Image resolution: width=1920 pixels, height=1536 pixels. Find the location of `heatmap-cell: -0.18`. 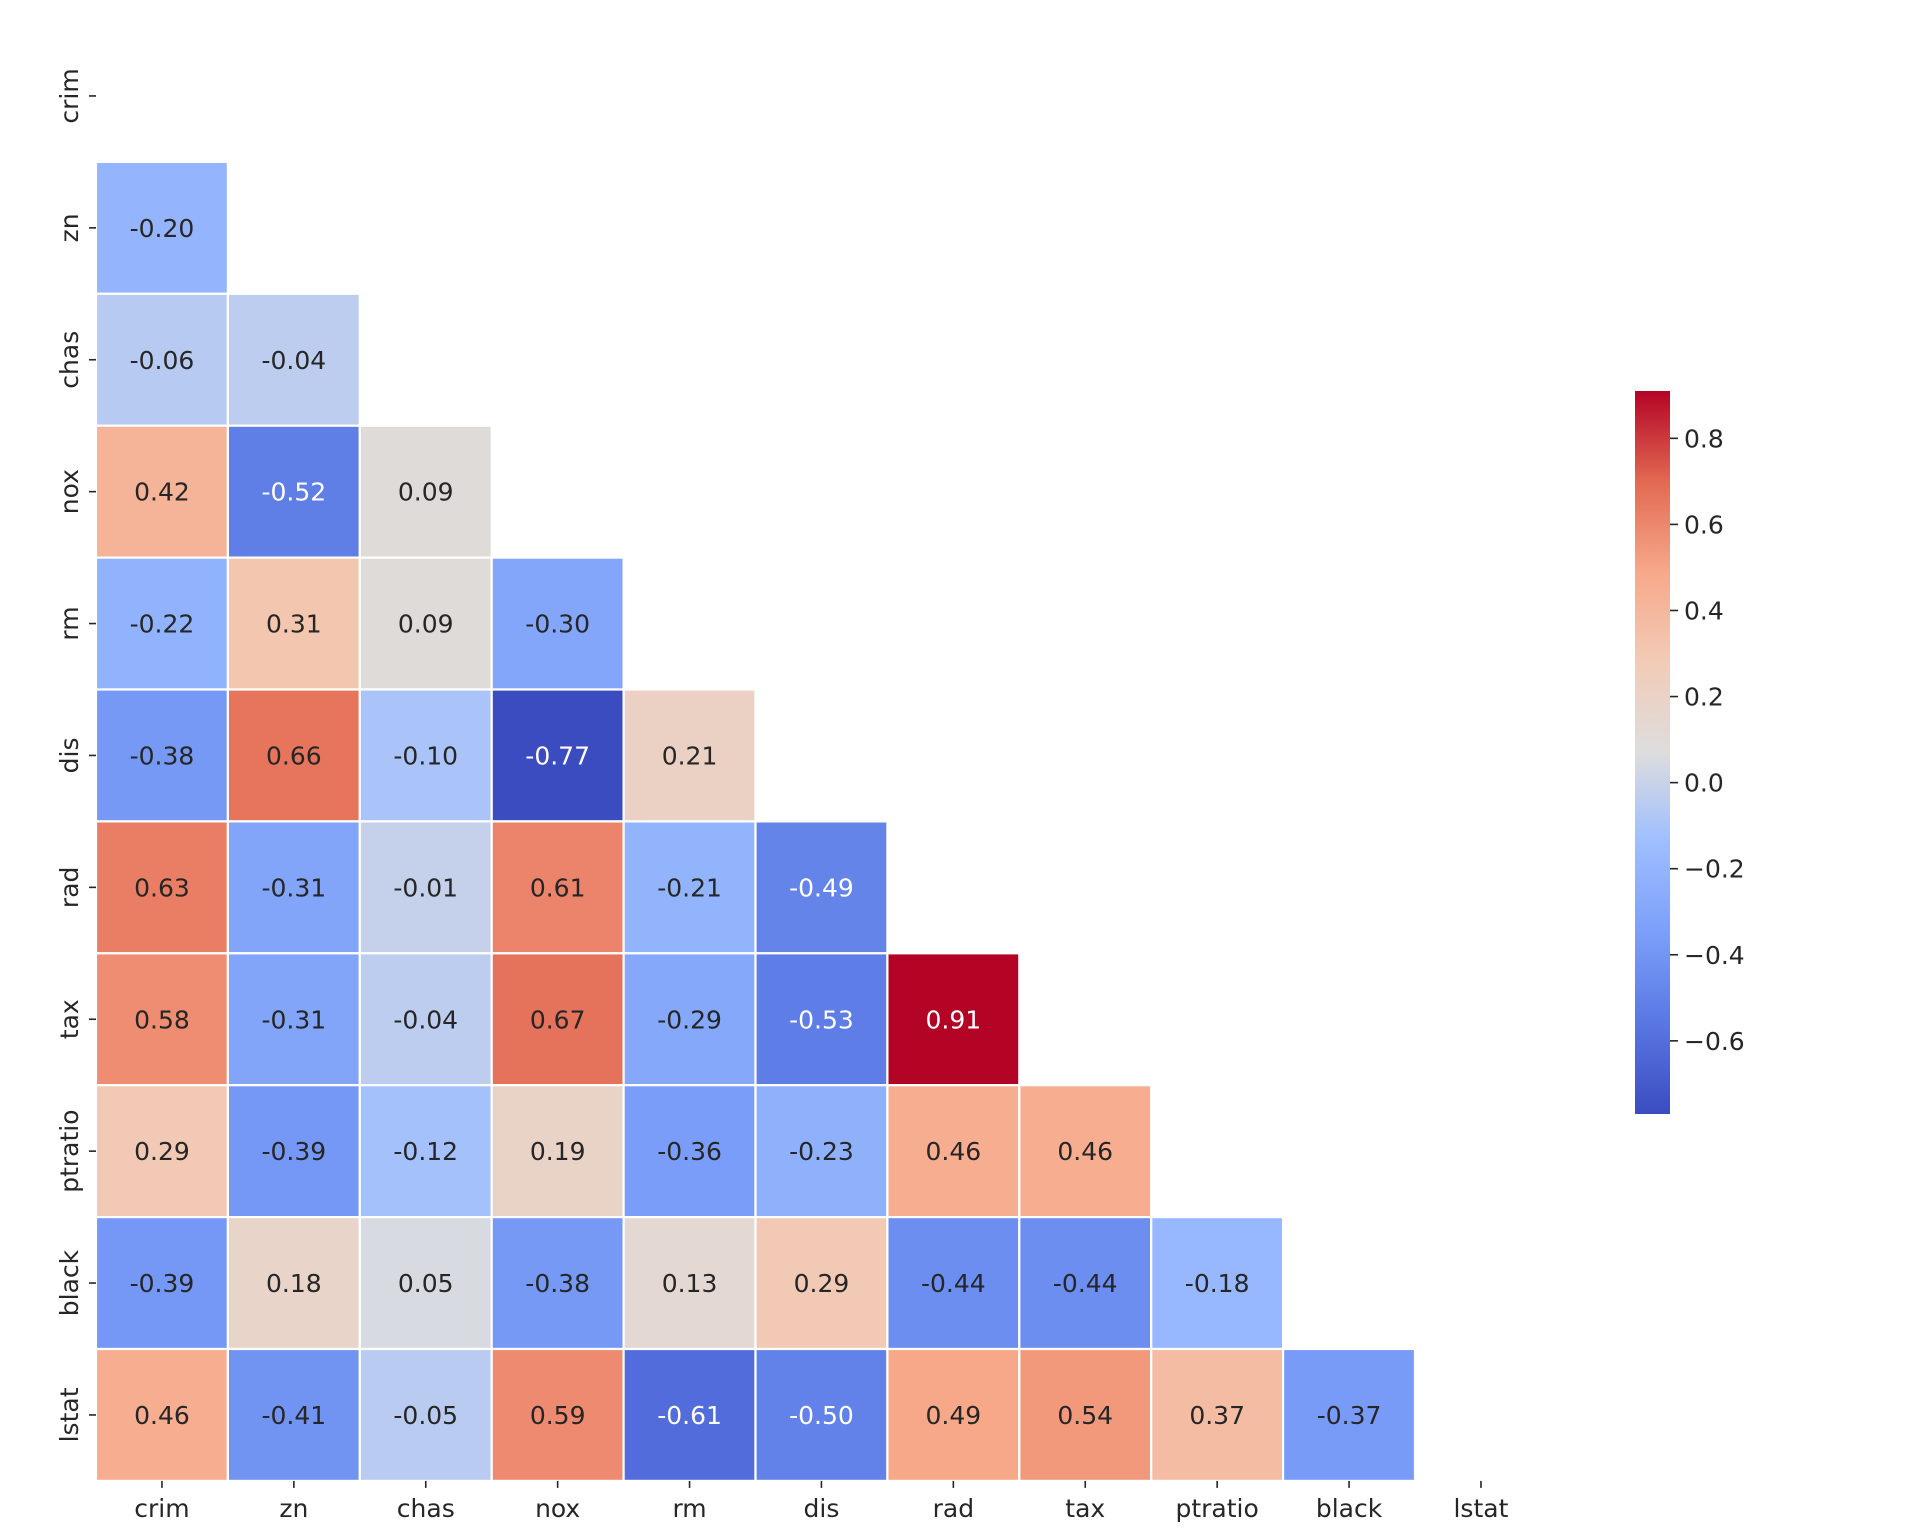

heatmap-cell: -0.18 is located at coordinates (1217, 1283).